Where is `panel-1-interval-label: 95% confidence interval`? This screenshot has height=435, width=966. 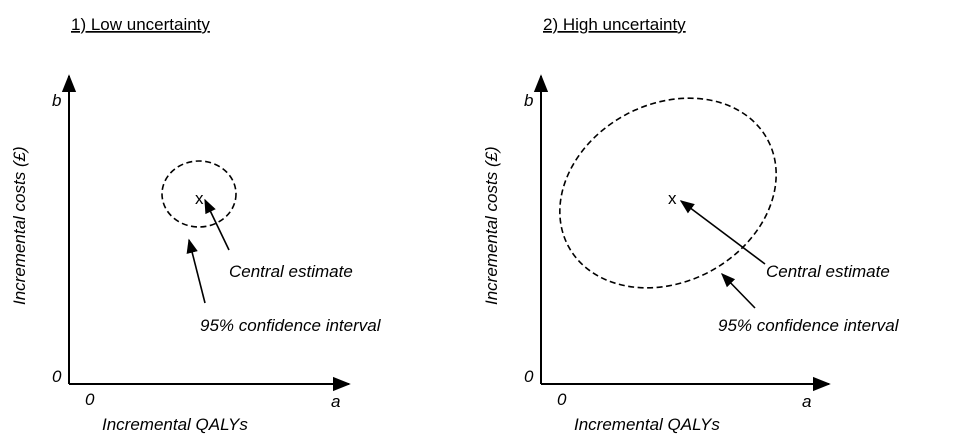 panel-1-interval-label: 95% confidence interval is located at coordinates (291, 325).